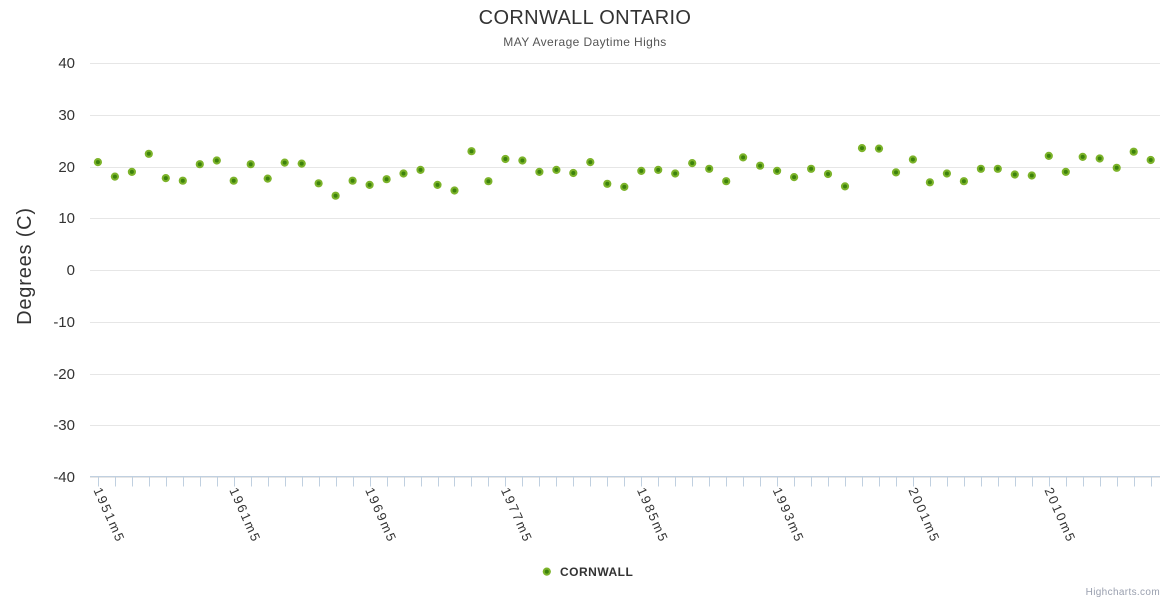  What do you see at coordinates (66, 63) in the screenshot?
I see `svg-text: 40` at bounding box center [66, 63].